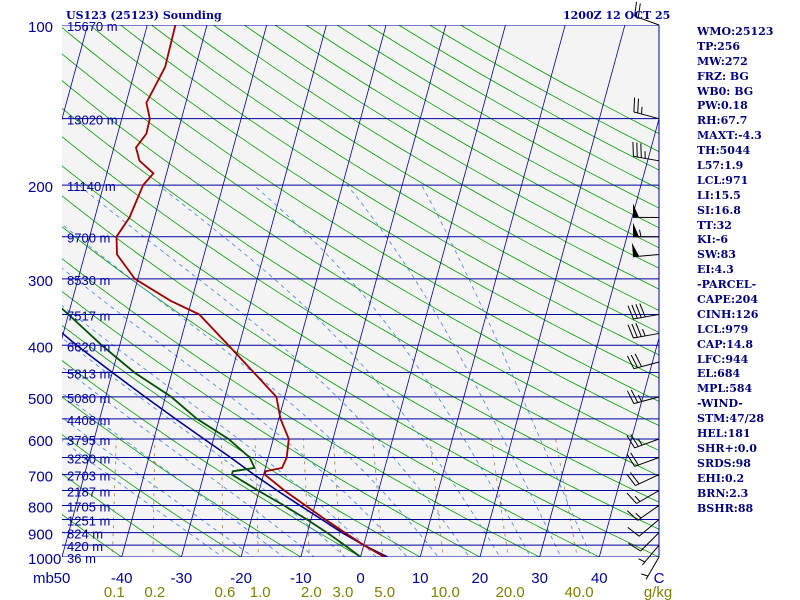 Image resolution: width=800 pixels, height=600 pixels. What do you see at coordinates (719, 374) in the screenshot?
I see `index-value: EL:684` at bounding box center [719, 374].